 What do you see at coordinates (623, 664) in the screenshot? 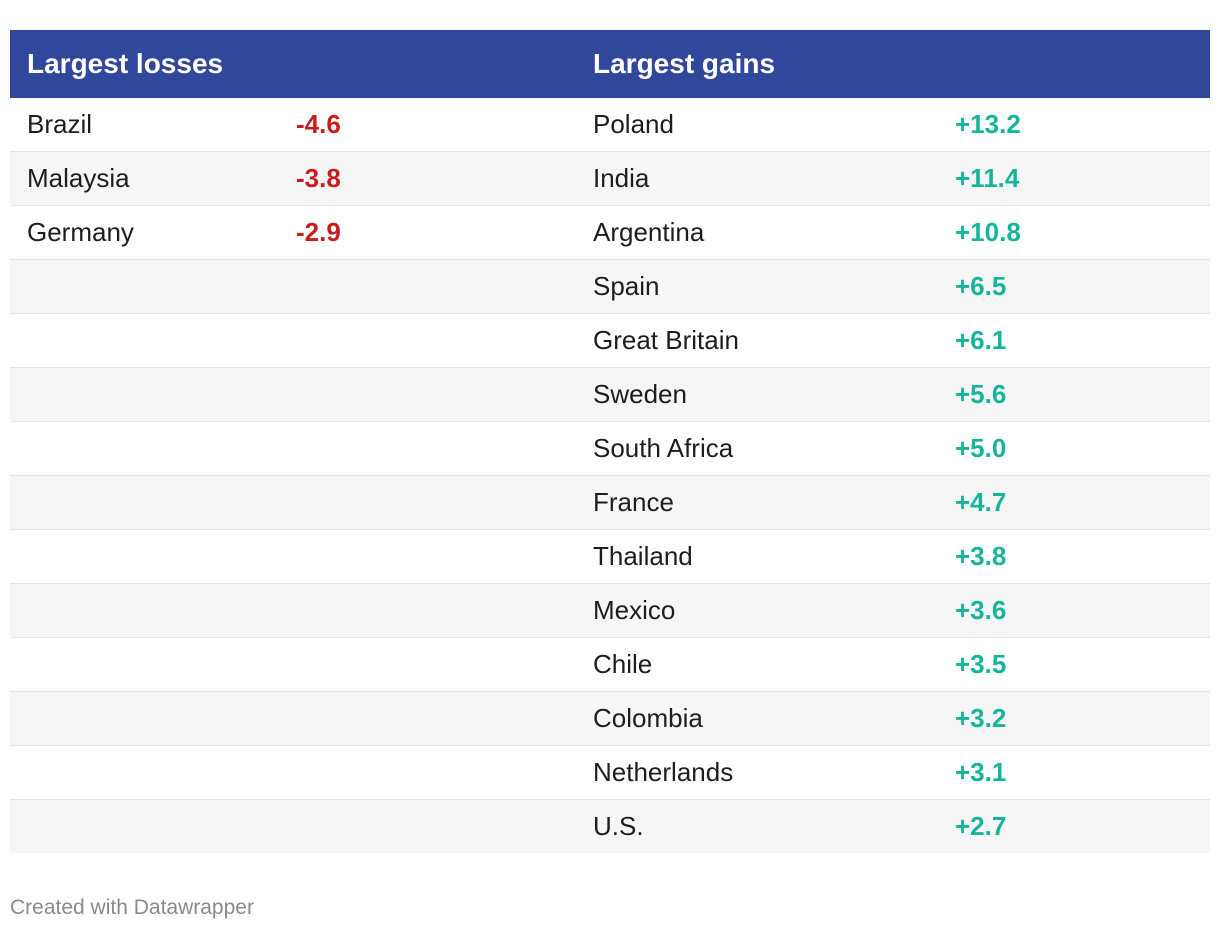
I see `gain-country-cell: Chile` at bounding box center [623, 664].